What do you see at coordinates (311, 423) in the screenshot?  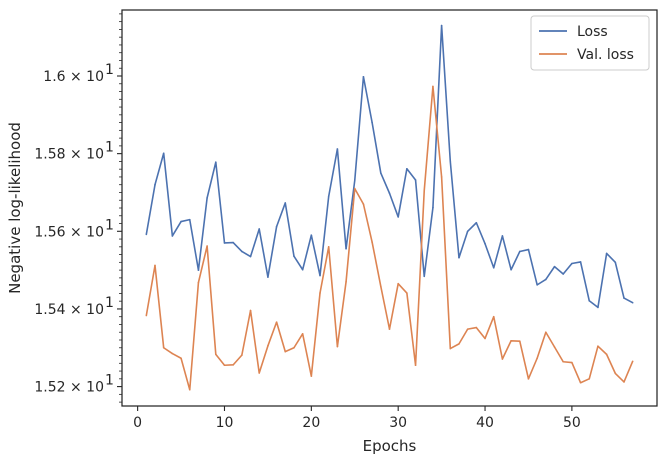 I see `x-tick-label: 20` at bounding box center [311, 423].